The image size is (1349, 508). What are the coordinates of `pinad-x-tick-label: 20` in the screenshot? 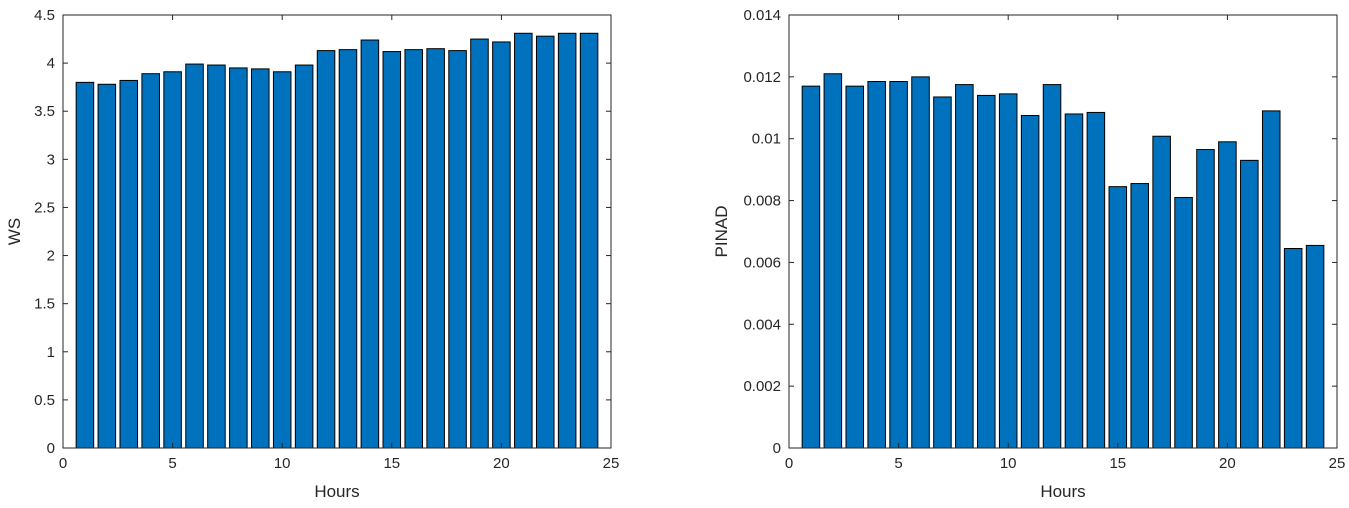 It's located at (1227, 463).